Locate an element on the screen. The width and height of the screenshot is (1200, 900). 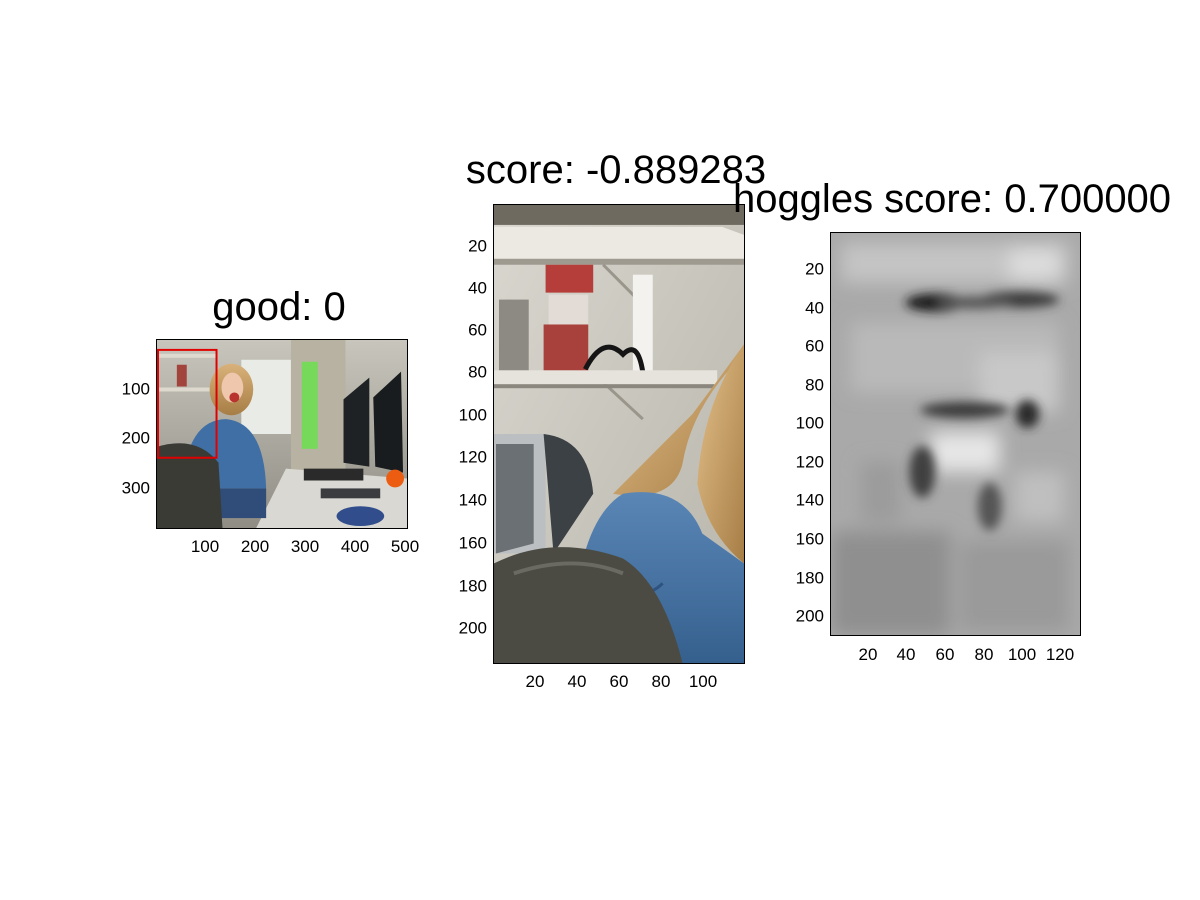
middle-y-tick: 100 is located at coordinates (472, 415).